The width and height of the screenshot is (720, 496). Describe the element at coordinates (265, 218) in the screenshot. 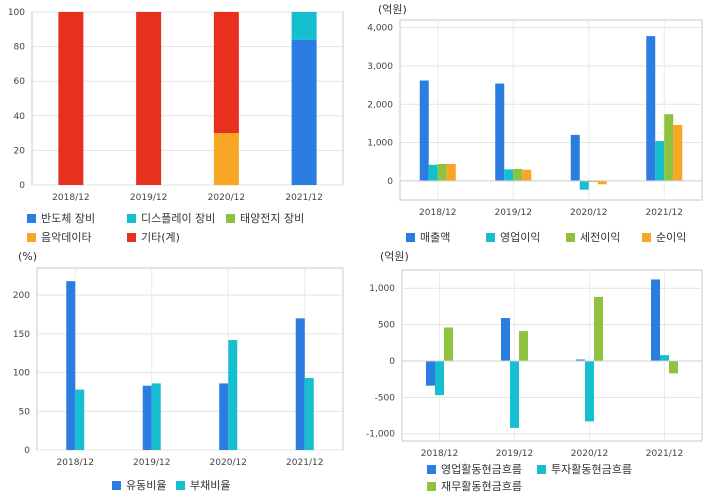

I see `legend-item: 태양전지 장비` at that location.